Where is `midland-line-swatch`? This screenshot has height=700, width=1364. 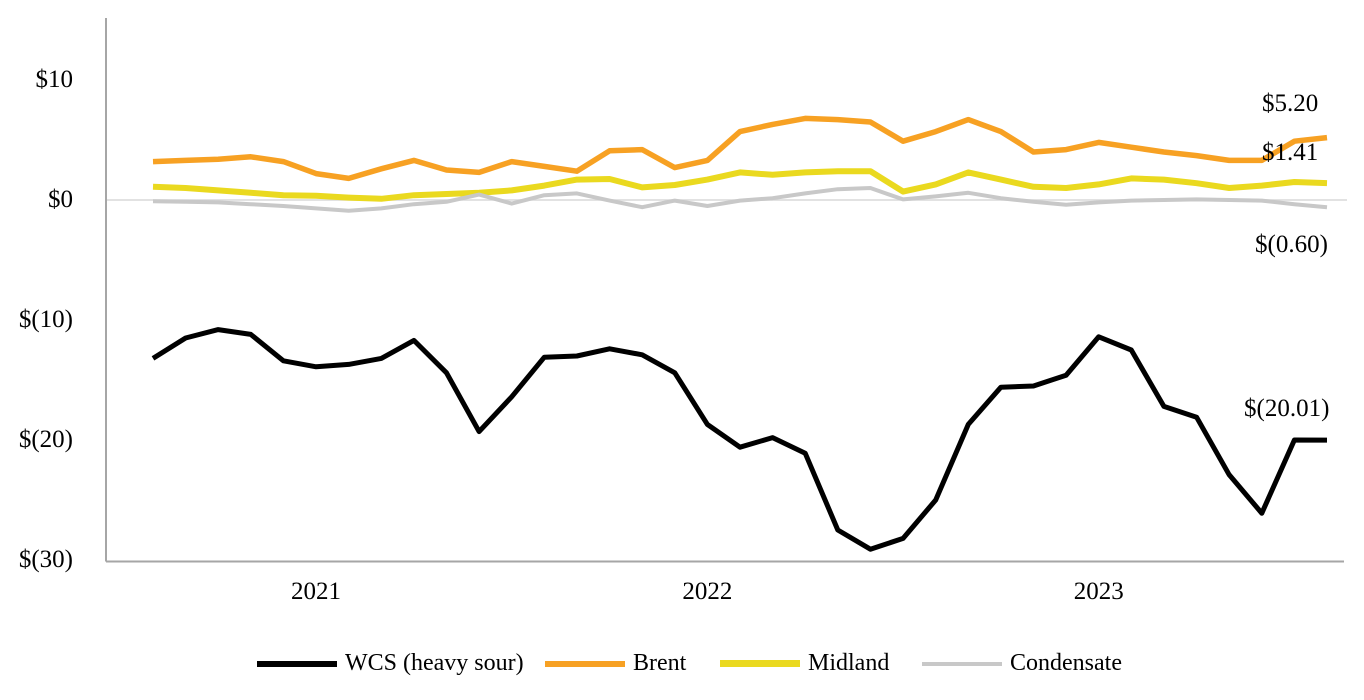 midland-line-swatch is located at coordinates (760, 663).